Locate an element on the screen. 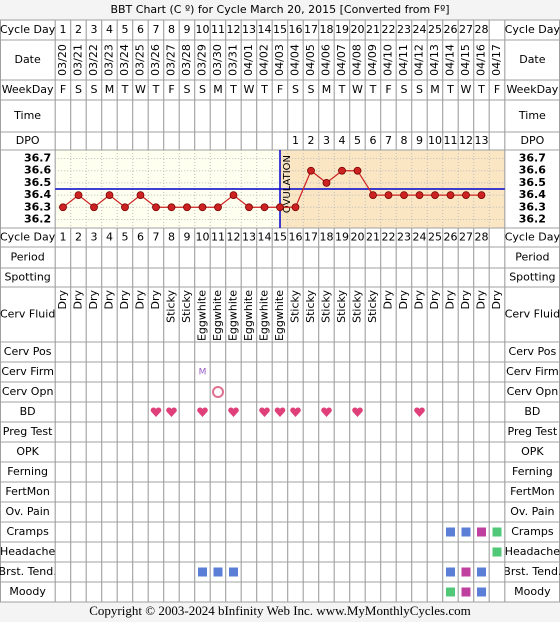 Image resolution: width=560 pixels, height=622 pixels. row-label: Date is located at coordinates (27, 59).